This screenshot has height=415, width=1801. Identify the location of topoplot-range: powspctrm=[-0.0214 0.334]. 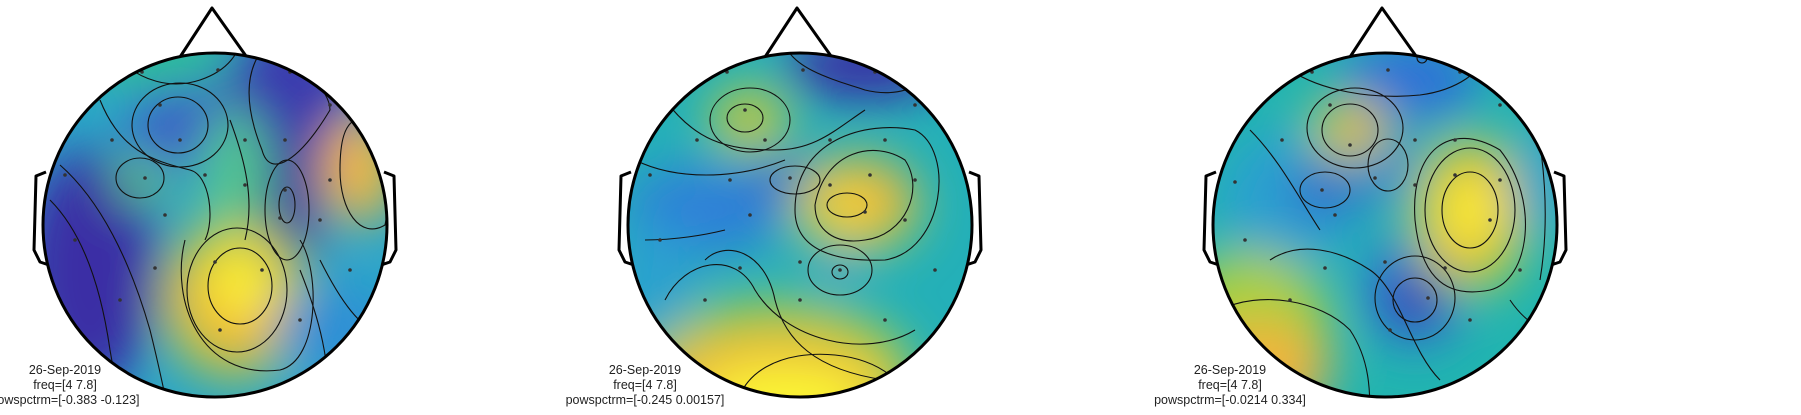
(1230, 400).